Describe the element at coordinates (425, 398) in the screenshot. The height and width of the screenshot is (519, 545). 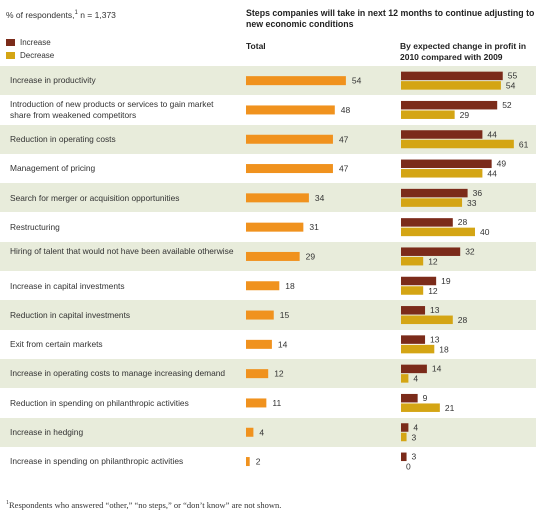
I see `increase-value-label: 9` at that location.